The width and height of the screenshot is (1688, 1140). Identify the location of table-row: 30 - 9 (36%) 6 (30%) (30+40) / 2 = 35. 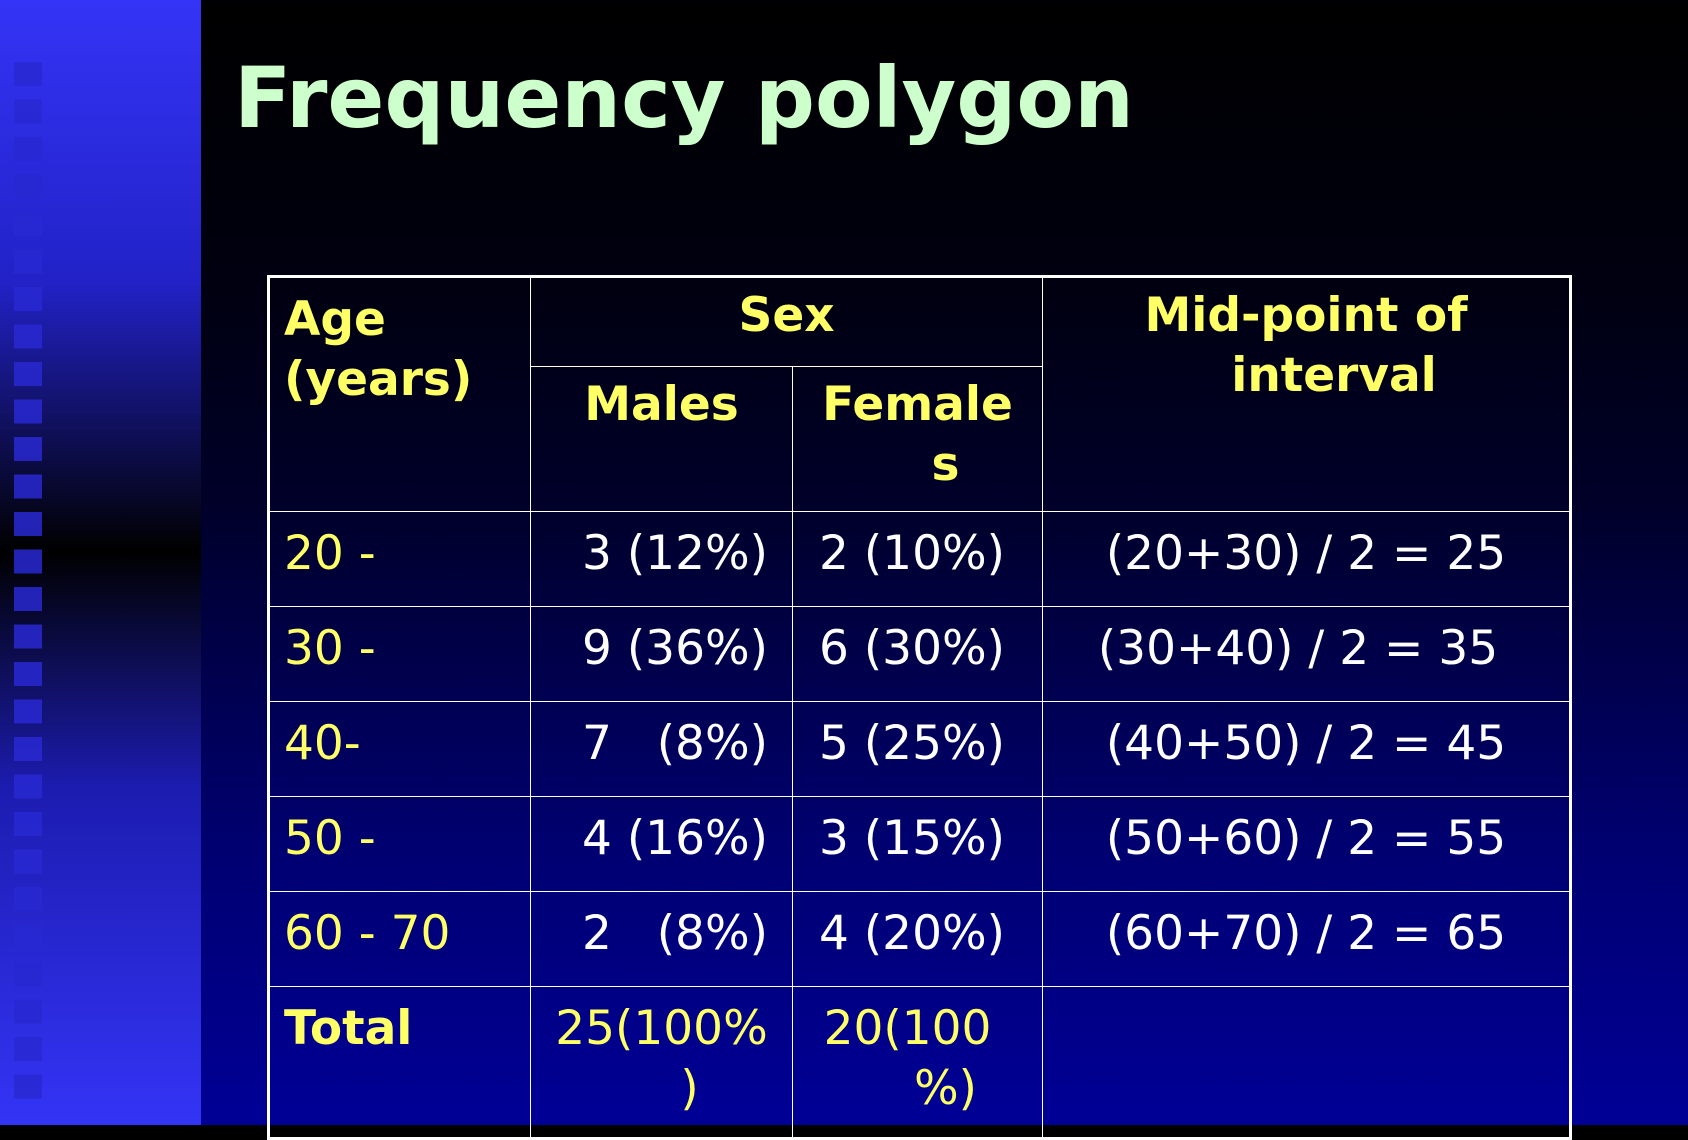
(920, 654).